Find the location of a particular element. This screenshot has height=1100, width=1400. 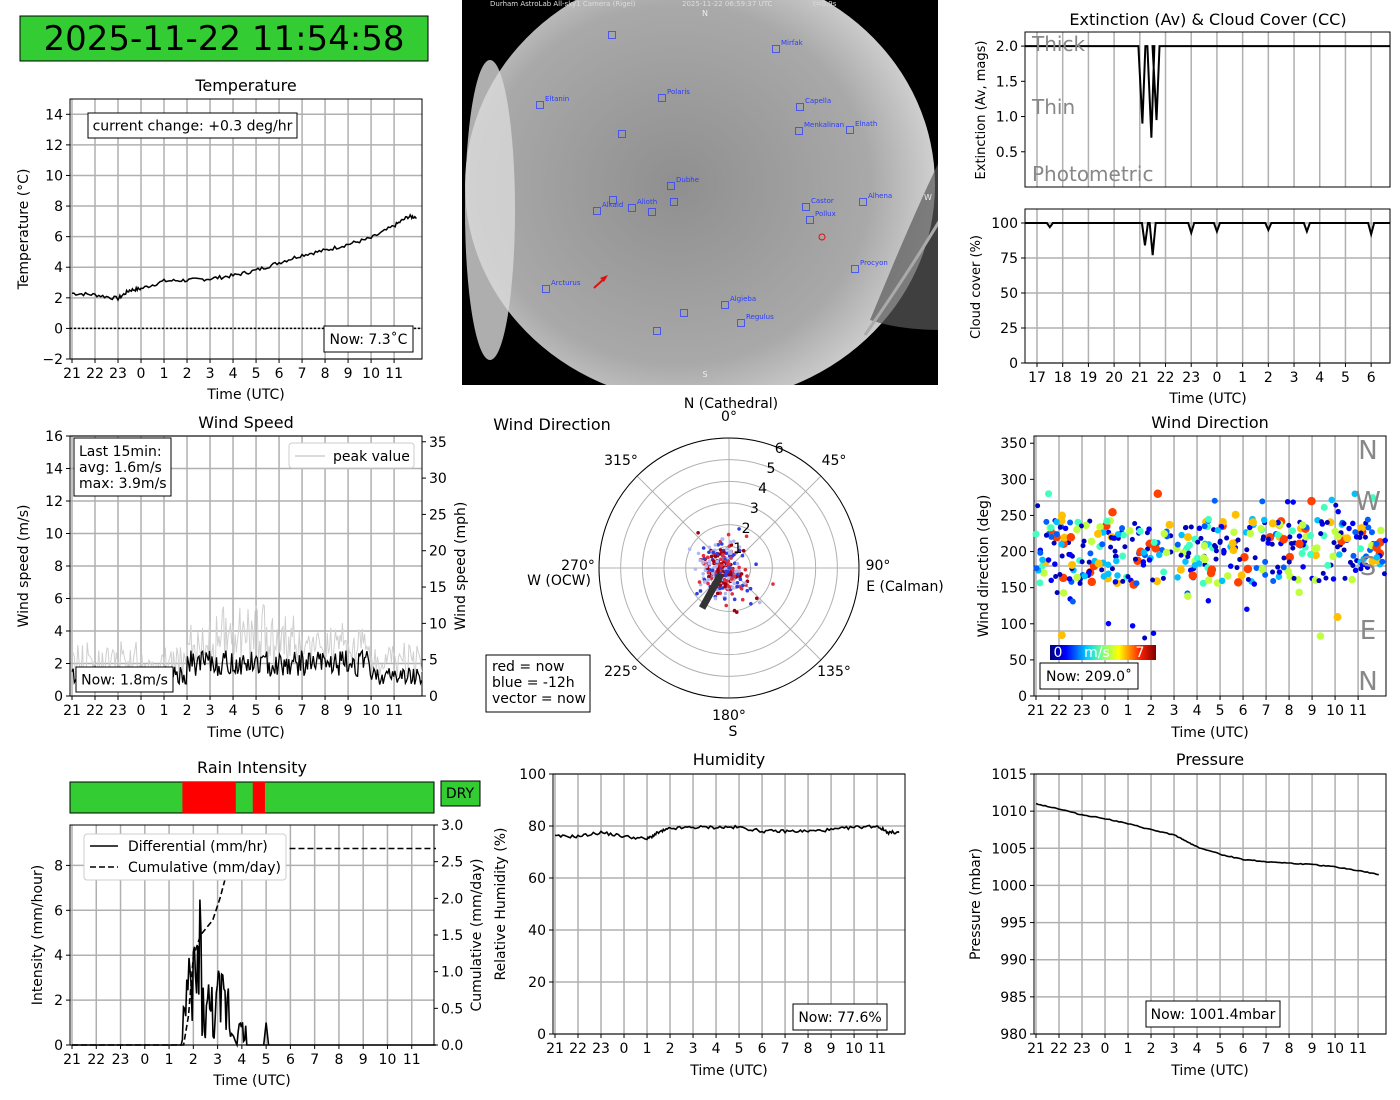

wdir-xtick-label: 21 is located at coordinates (1036, 711).